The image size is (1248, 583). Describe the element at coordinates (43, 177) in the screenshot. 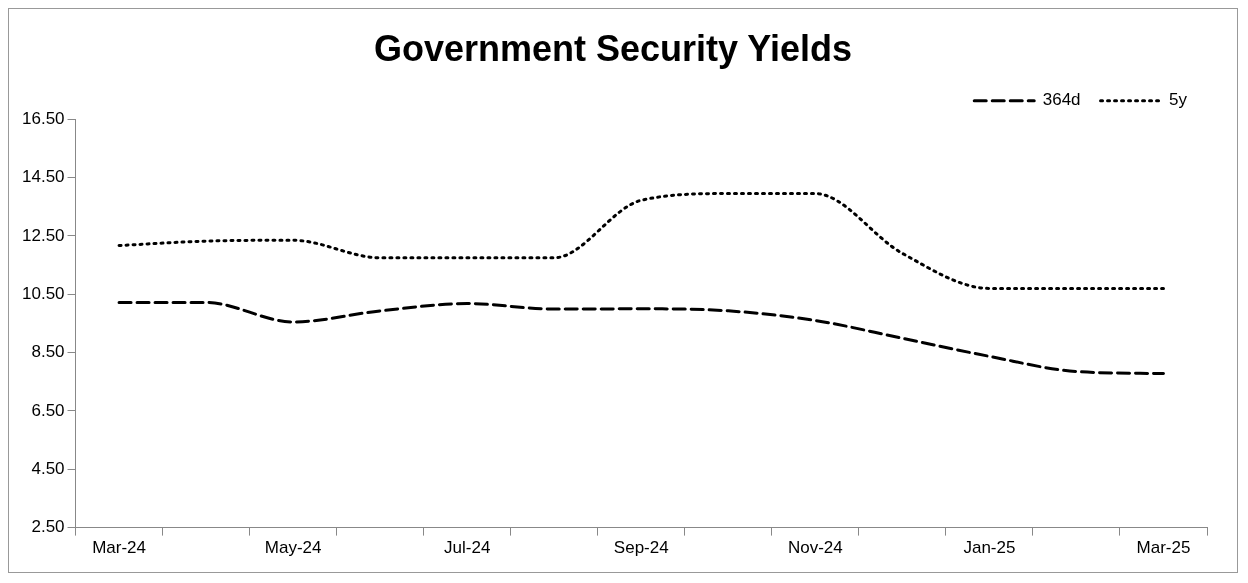

I see `y-tick-label: 14.50` at that location.